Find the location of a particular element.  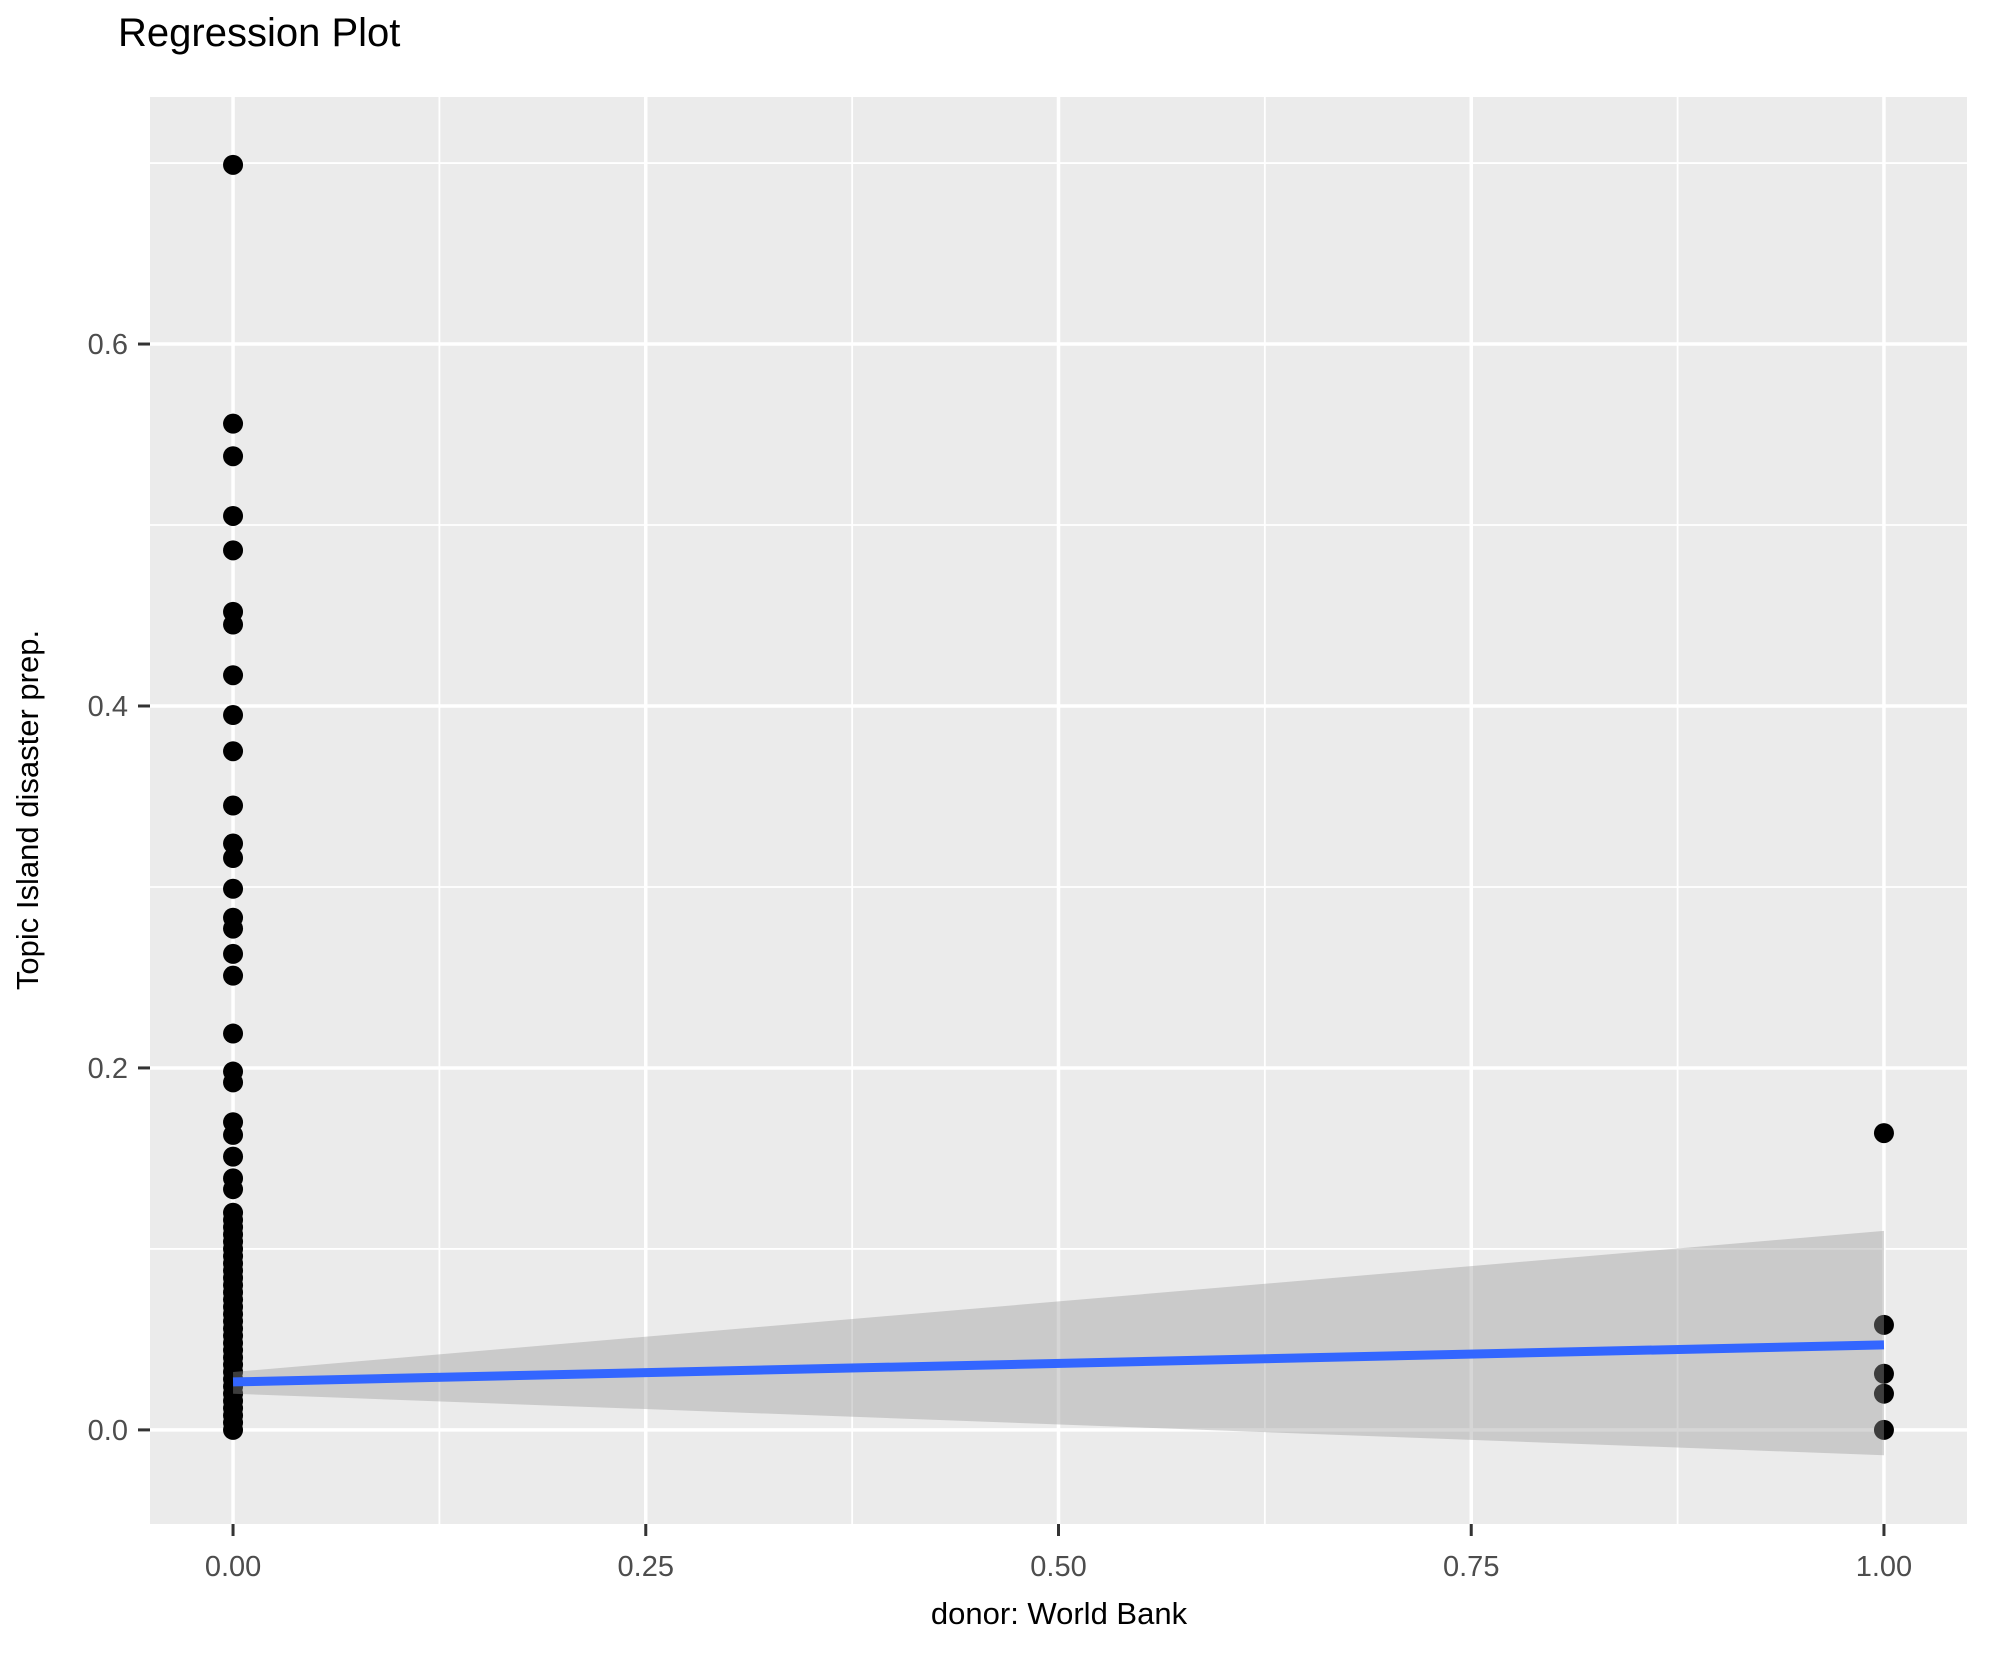

x-tick-label: 1.00 is located at coordinates (1884, 1567).